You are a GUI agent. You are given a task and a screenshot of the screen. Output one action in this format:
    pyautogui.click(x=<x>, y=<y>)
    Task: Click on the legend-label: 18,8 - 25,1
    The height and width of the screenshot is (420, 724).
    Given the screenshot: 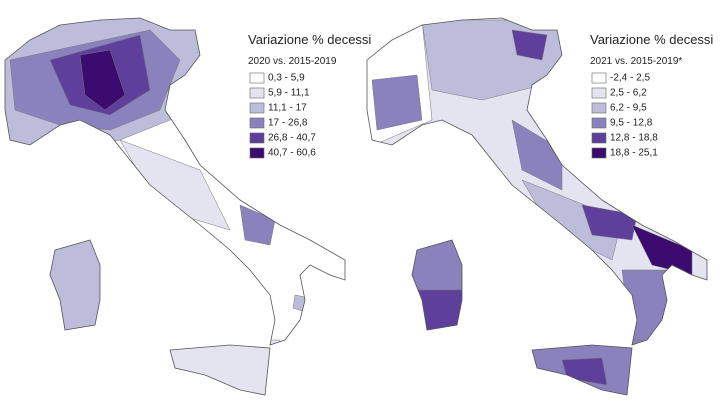 What is the action you would take?
    pyautogui.click(x=634, y=153)
    